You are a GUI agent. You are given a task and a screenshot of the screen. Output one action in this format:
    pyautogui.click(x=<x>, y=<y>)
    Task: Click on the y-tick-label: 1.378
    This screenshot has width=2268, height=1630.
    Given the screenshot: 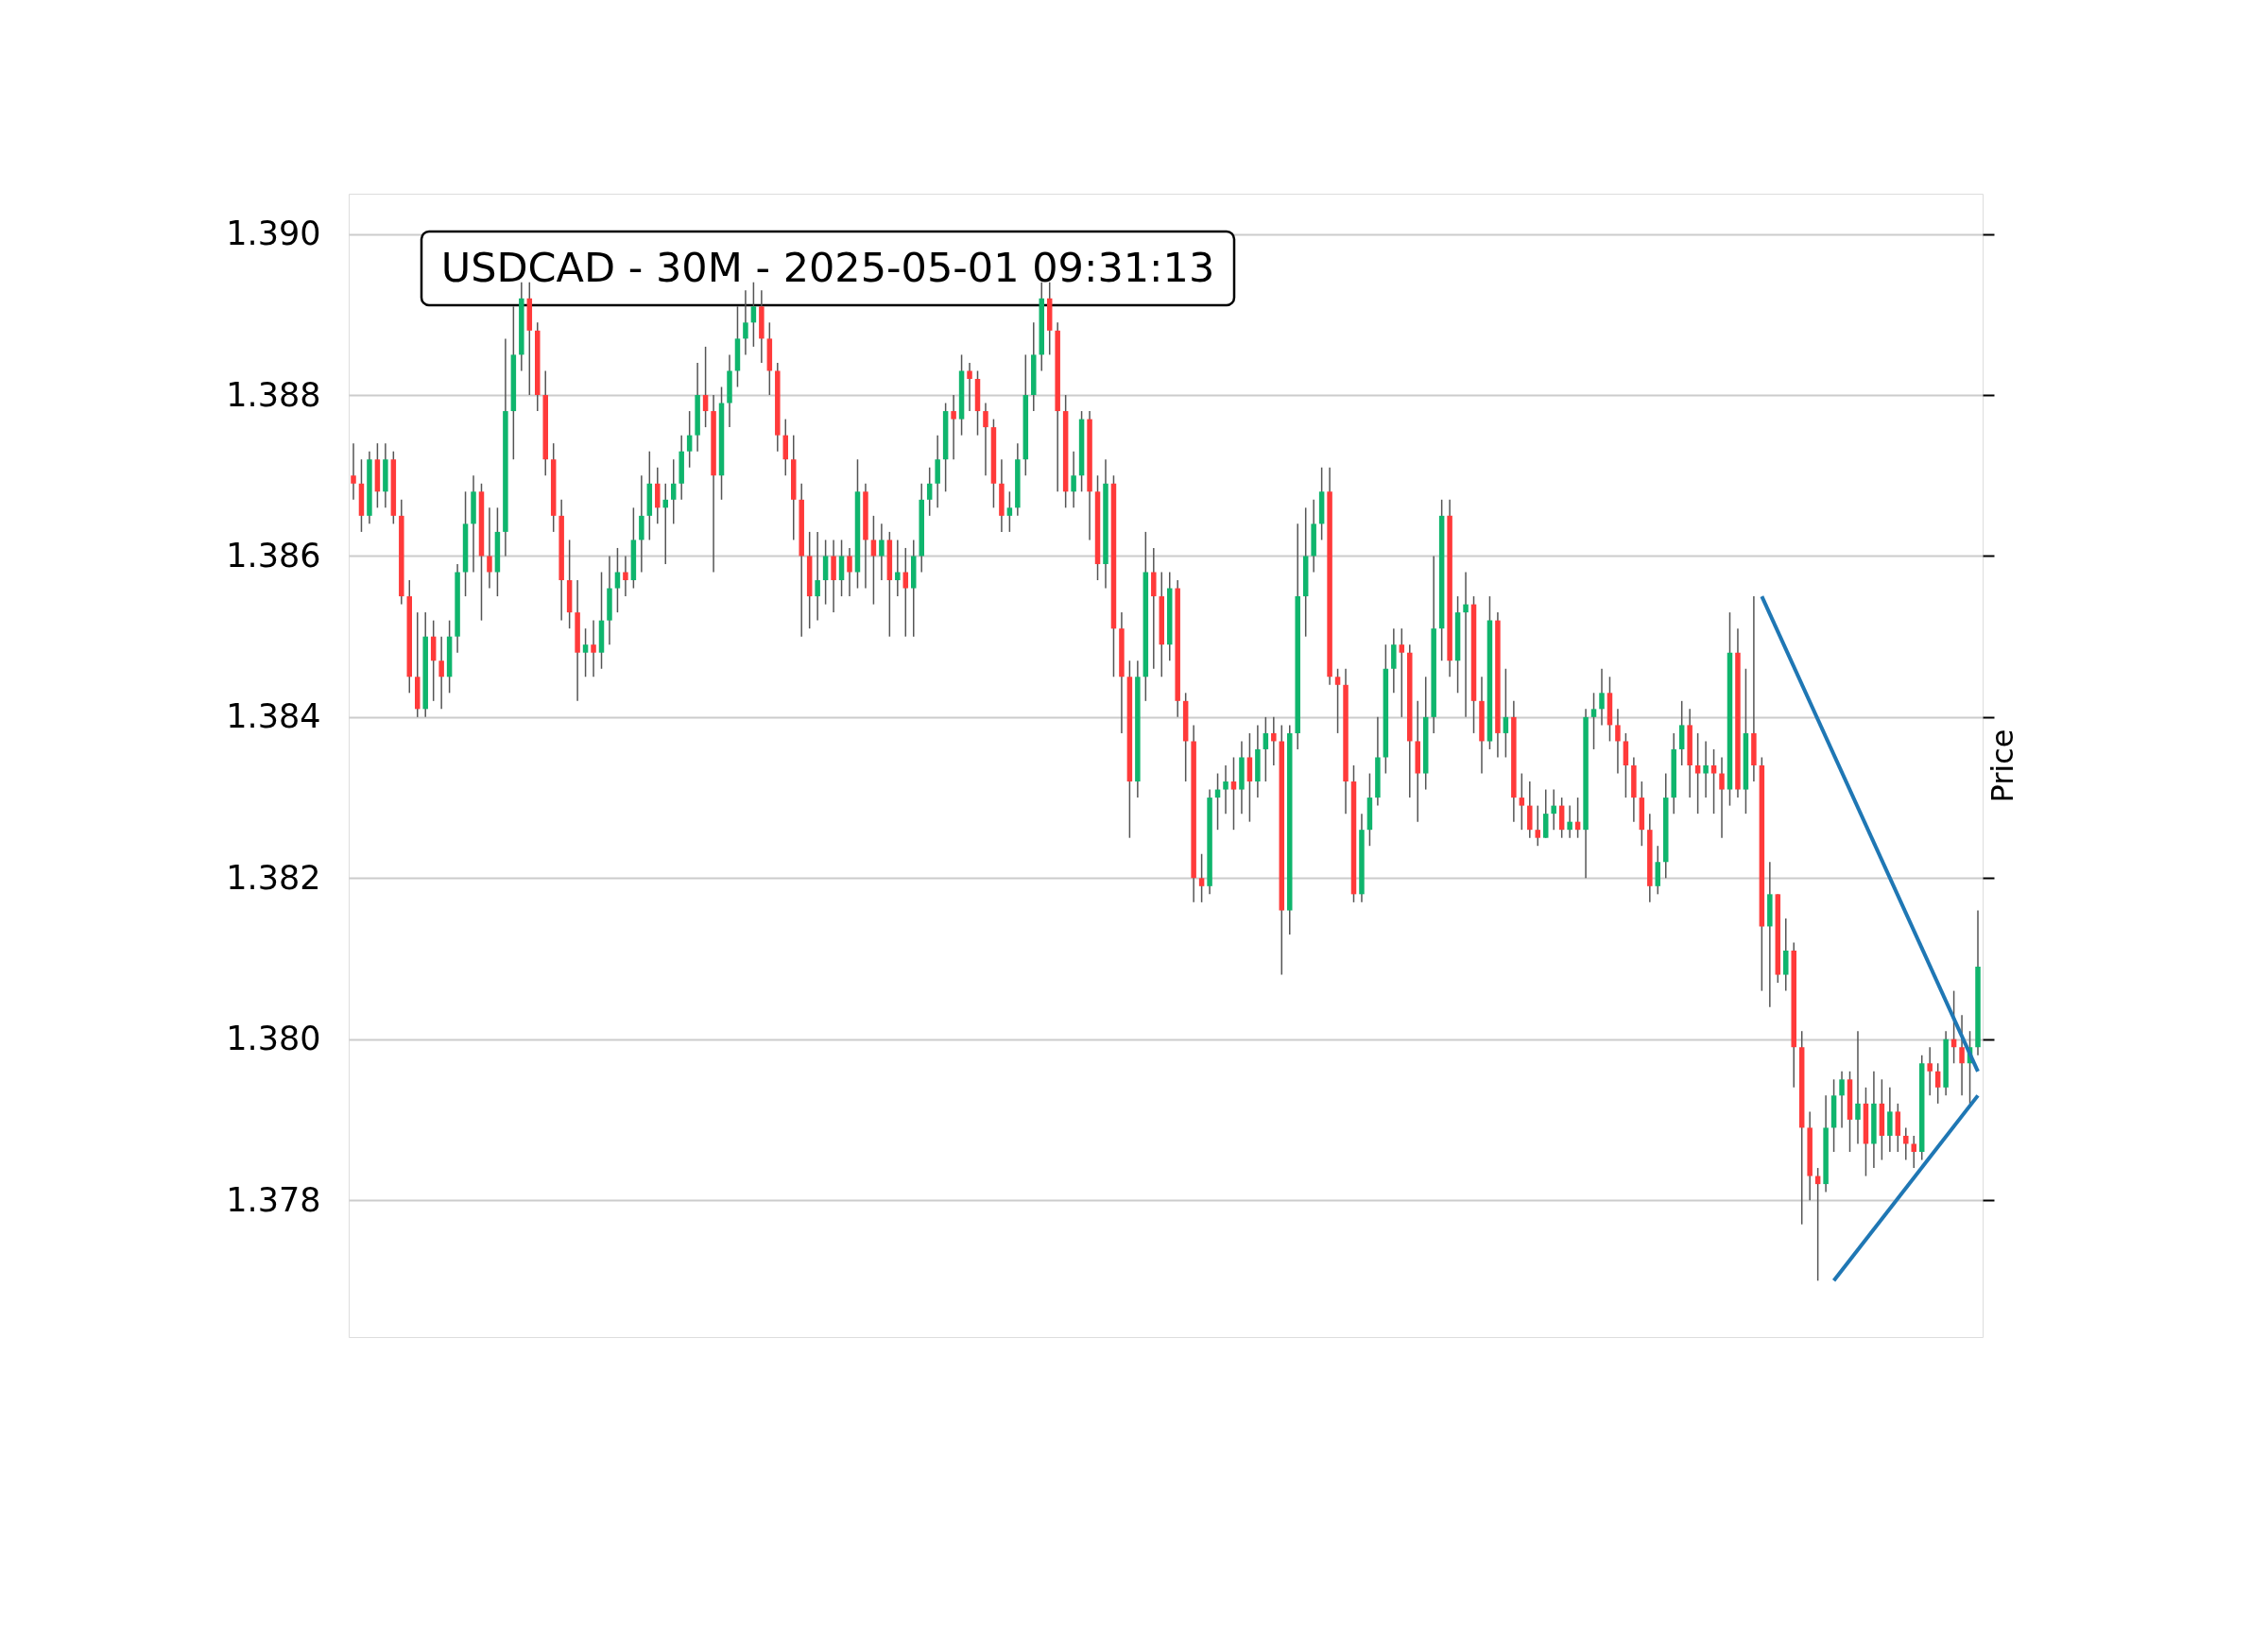 What is the action you would take?
    pyautogui.click(x=273, y=1199)
    